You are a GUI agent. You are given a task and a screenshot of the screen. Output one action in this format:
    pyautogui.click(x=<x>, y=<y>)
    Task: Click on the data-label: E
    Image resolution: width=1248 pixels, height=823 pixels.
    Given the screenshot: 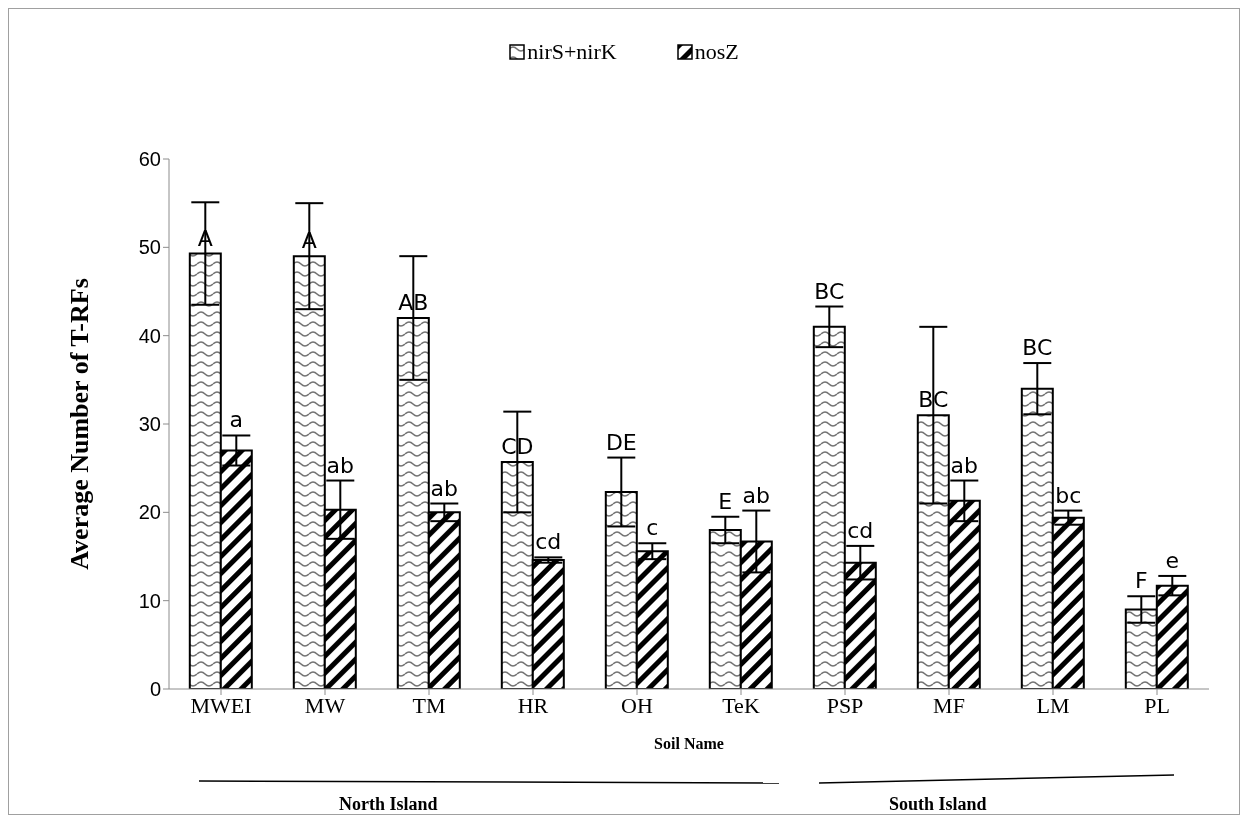 What is the action you would take?
    pyautogui.click(x=725, y=501)
    